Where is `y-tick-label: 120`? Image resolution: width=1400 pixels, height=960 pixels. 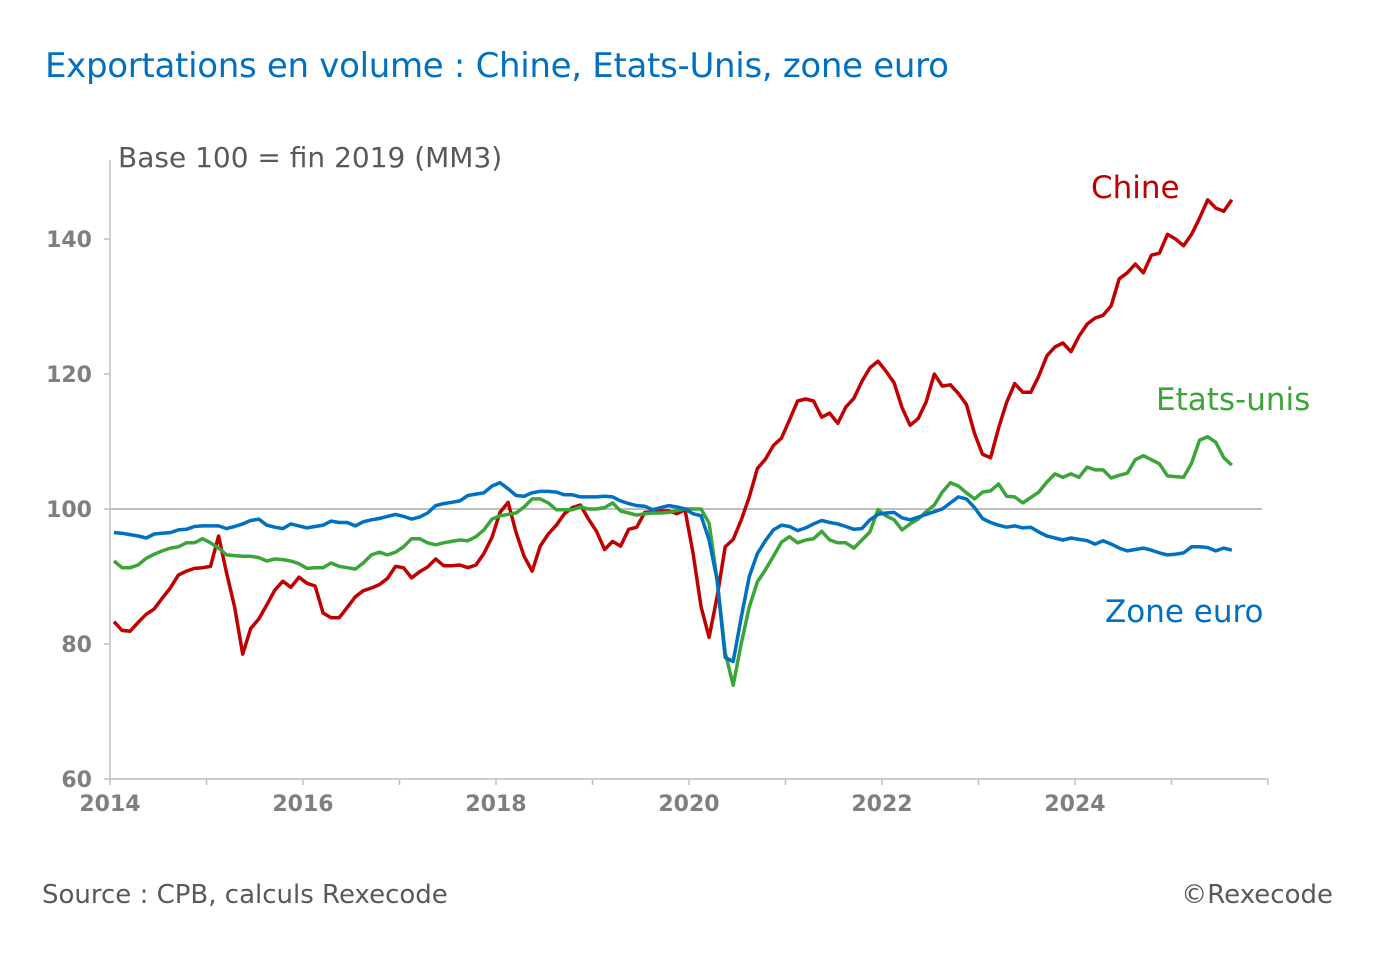
y-tick-label: 120 is located at coordinates (69, 375).